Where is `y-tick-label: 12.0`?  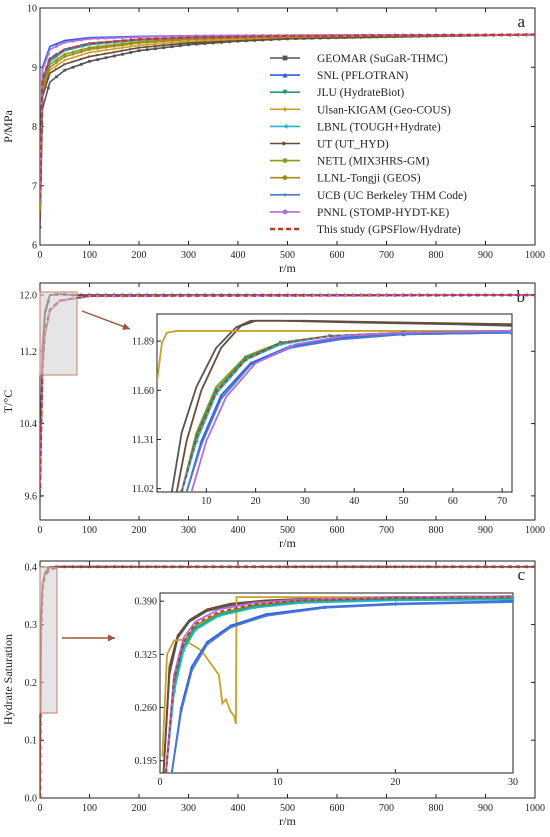
y-tick-label: 12.0 is located at coordinates (29, 296).